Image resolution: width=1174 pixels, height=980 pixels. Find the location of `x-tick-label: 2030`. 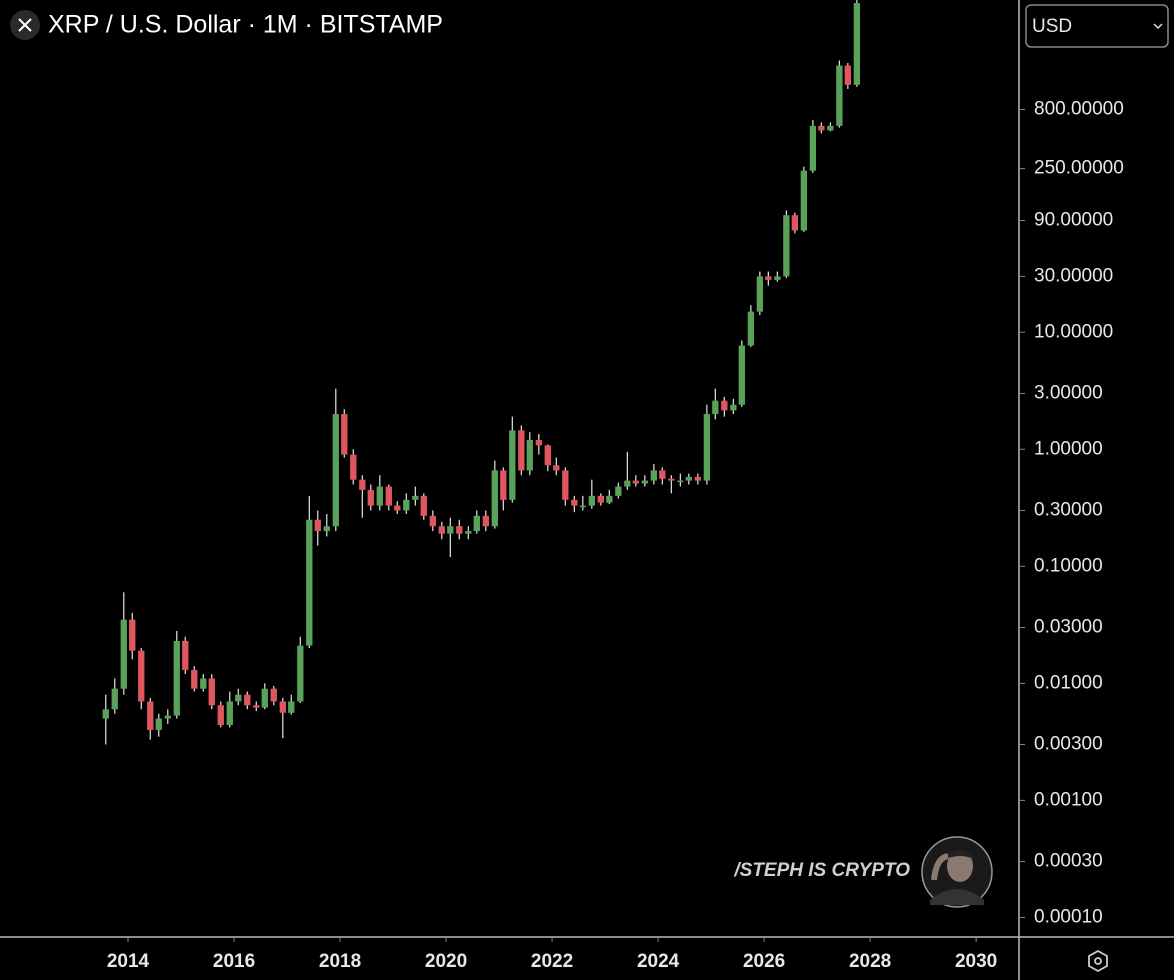

x-tick-label: 2030 is located at coordinates (976, 961).